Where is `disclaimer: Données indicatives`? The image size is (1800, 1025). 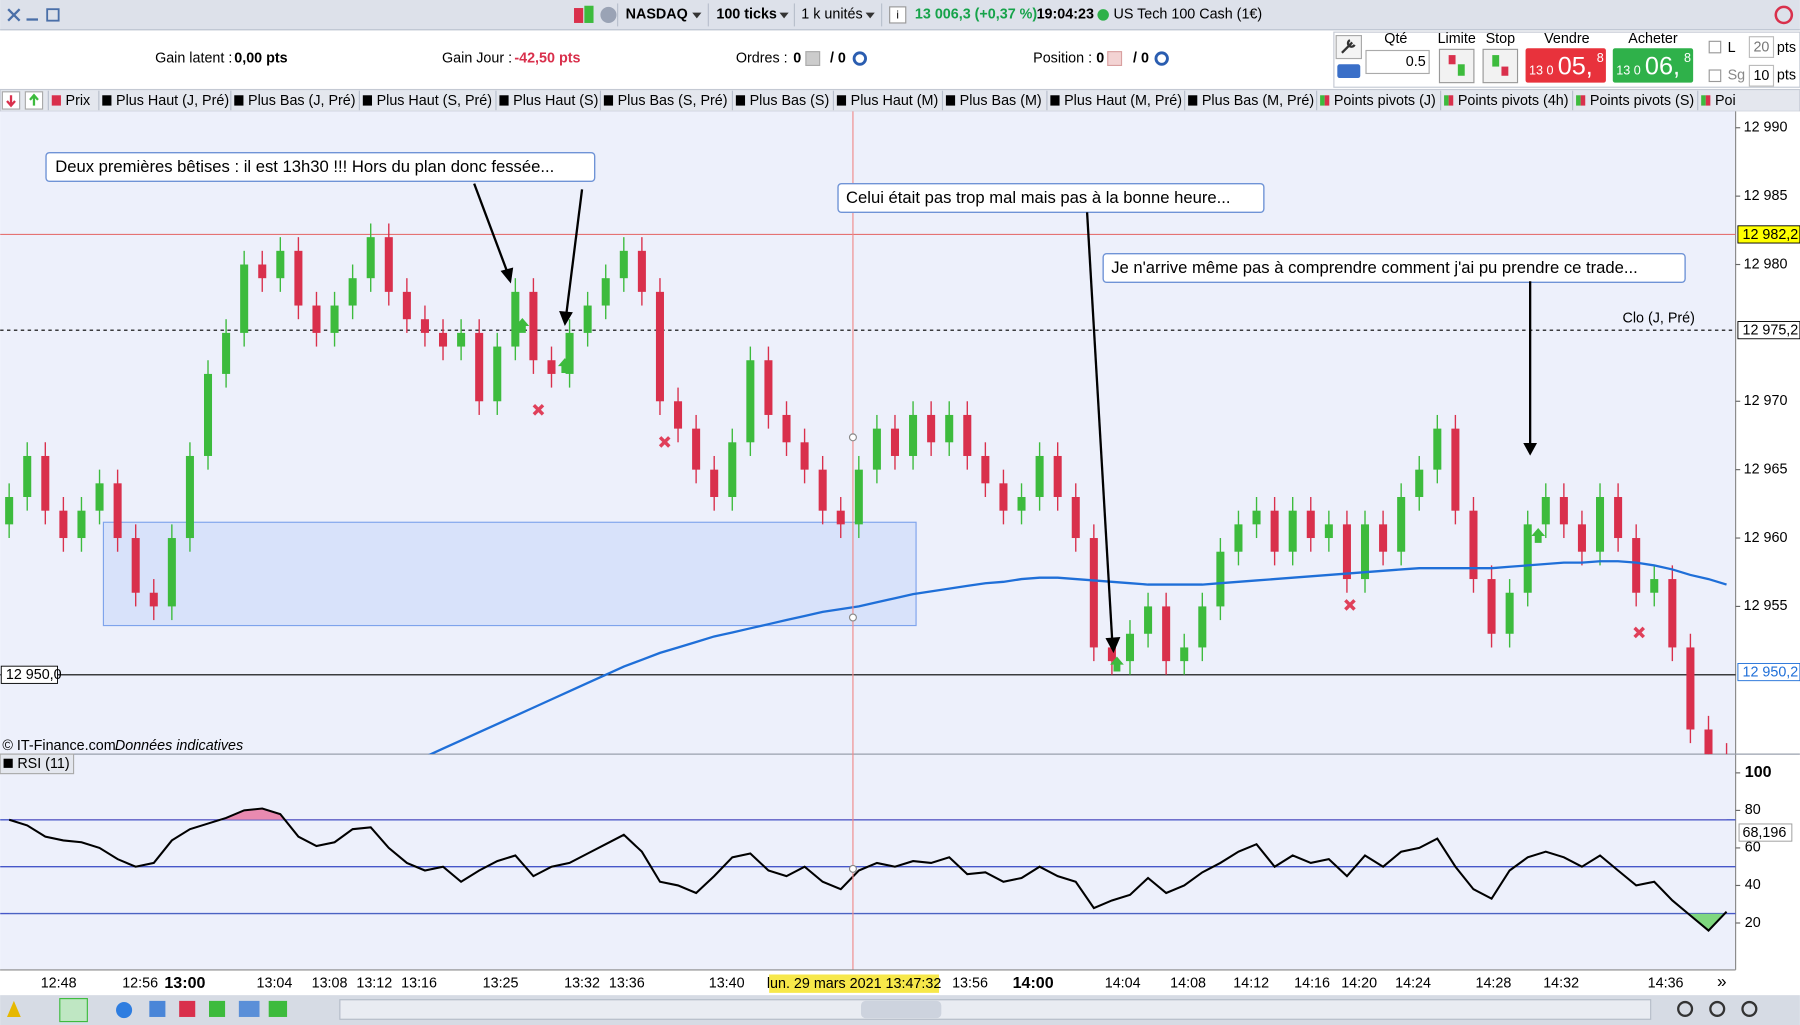 disclaimer: Données indicatives is located at coordinates (179, 746).